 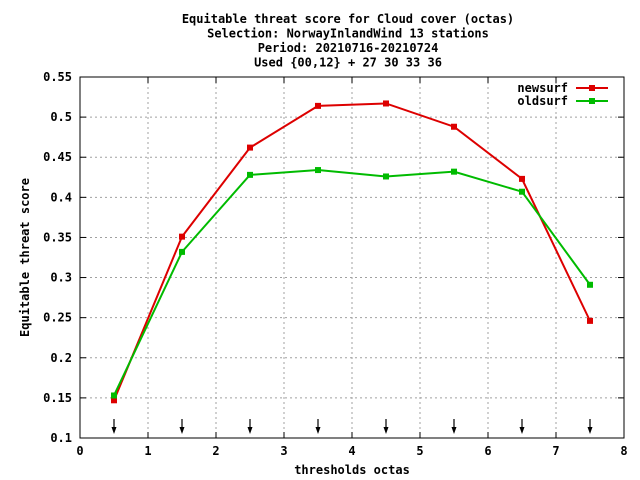 I want to click on y-tick-label: 0.1, so click(x=61, y=438).